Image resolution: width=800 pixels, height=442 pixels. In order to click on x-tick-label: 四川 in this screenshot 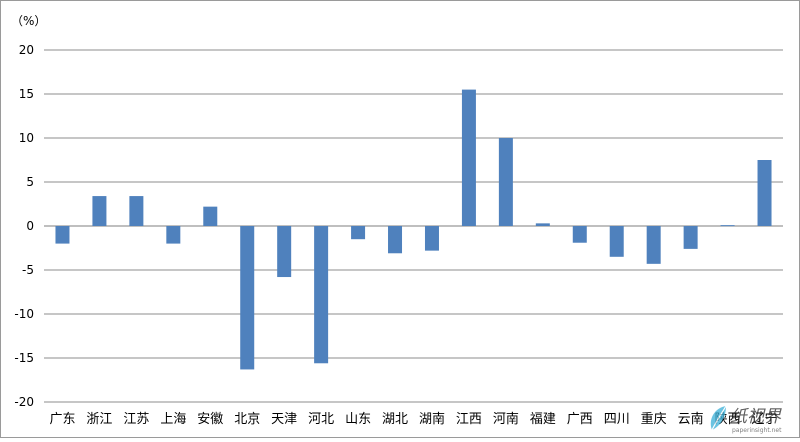, I will do `click(617, 419)`.